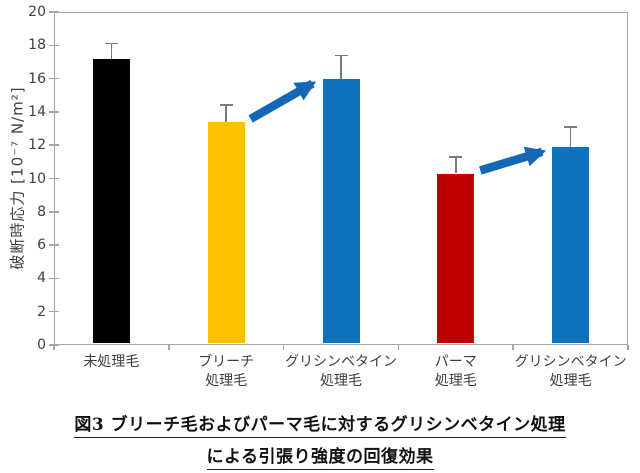 Image resolution: width=640 pixels, height=473 pixels. I want to click on x-category-label: ブリーチ 処理毛, so click(226, 371).